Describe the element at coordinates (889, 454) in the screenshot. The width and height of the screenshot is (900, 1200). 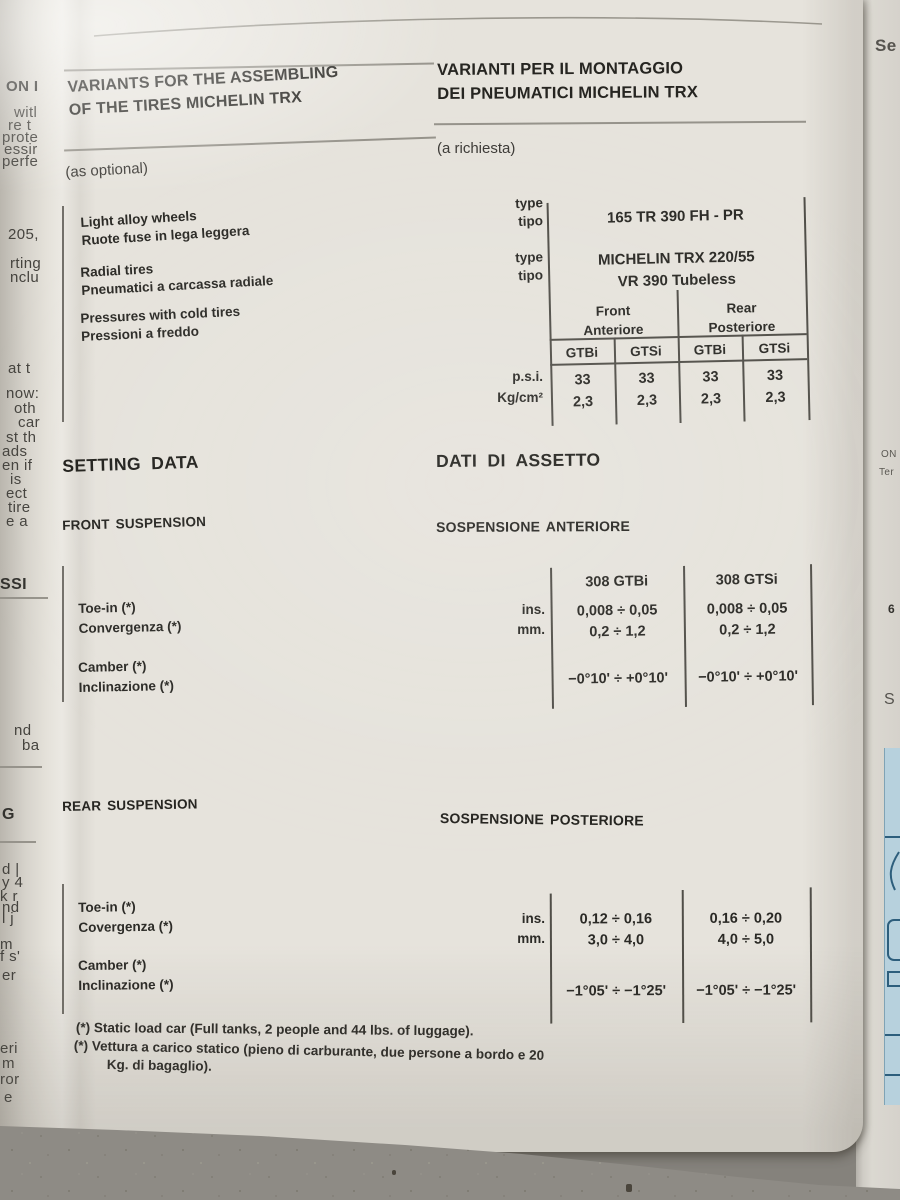
I see `next-page-text-fragment: ON` at that location.